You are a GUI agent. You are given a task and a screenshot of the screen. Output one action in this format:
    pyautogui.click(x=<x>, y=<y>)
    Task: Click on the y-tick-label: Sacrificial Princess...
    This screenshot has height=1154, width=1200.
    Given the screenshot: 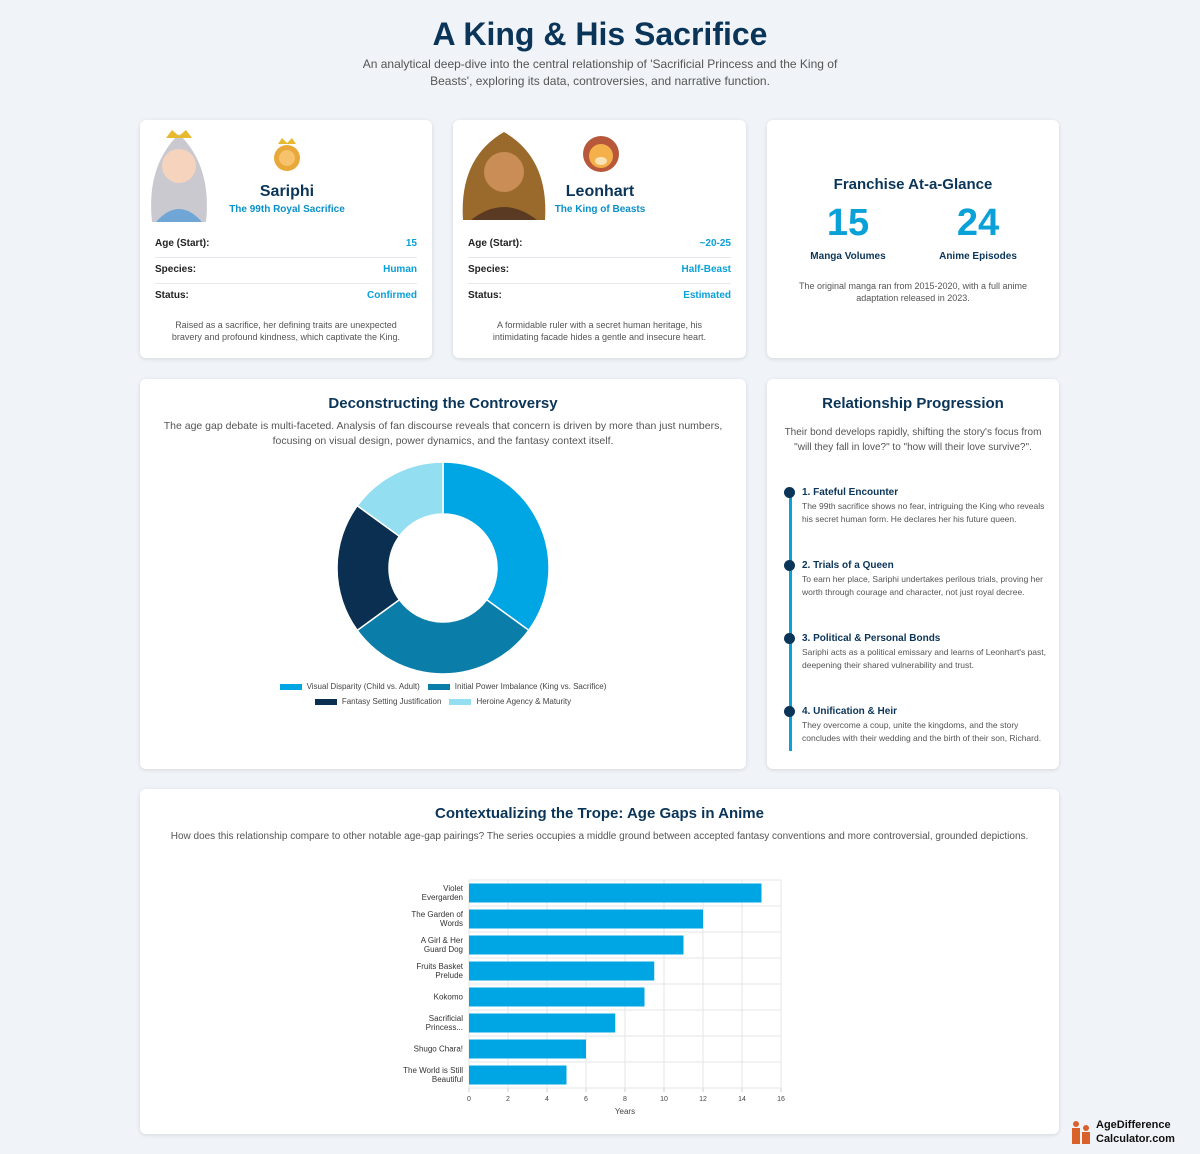 What is the action you would take?
    pyautogui.click(x=444, y=1023)
    